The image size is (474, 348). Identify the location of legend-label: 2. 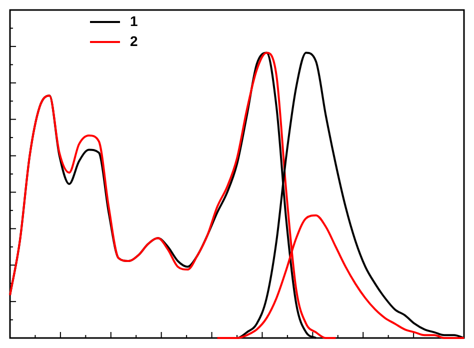
(134, 40).